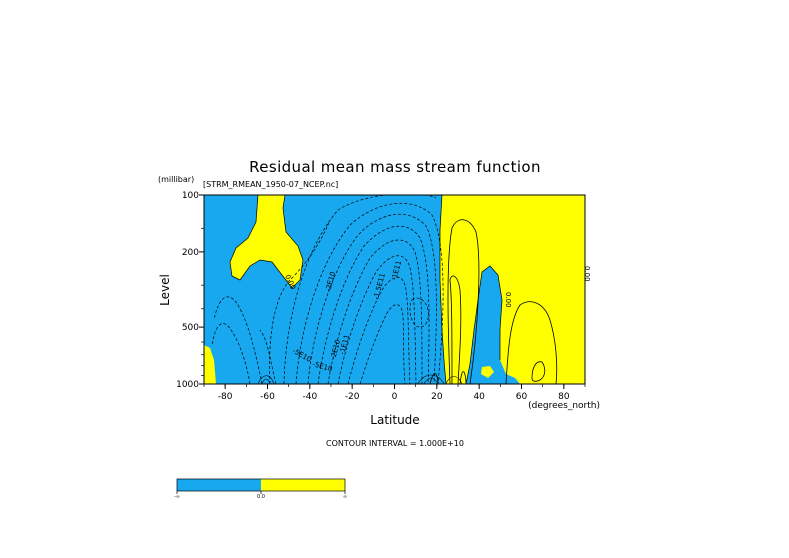  Describe the element at coordinates (210, 364) in the screenshot. I see `positive-region-sh-edge` at that location.